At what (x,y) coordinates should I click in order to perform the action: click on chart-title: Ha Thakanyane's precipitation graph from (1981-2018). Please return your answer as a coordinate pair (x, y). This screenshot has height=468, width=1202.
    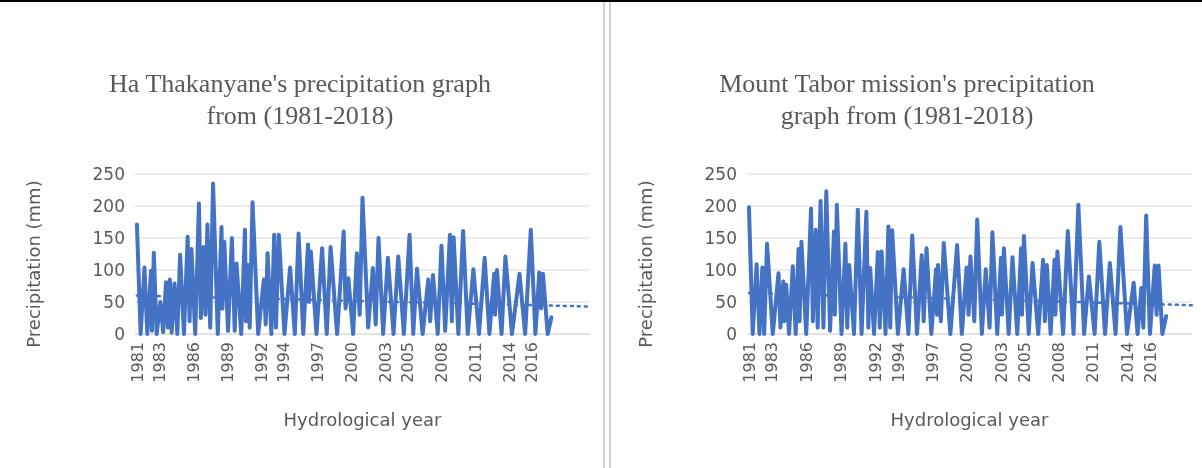
    Looking at the image, I should click on (300, 99).